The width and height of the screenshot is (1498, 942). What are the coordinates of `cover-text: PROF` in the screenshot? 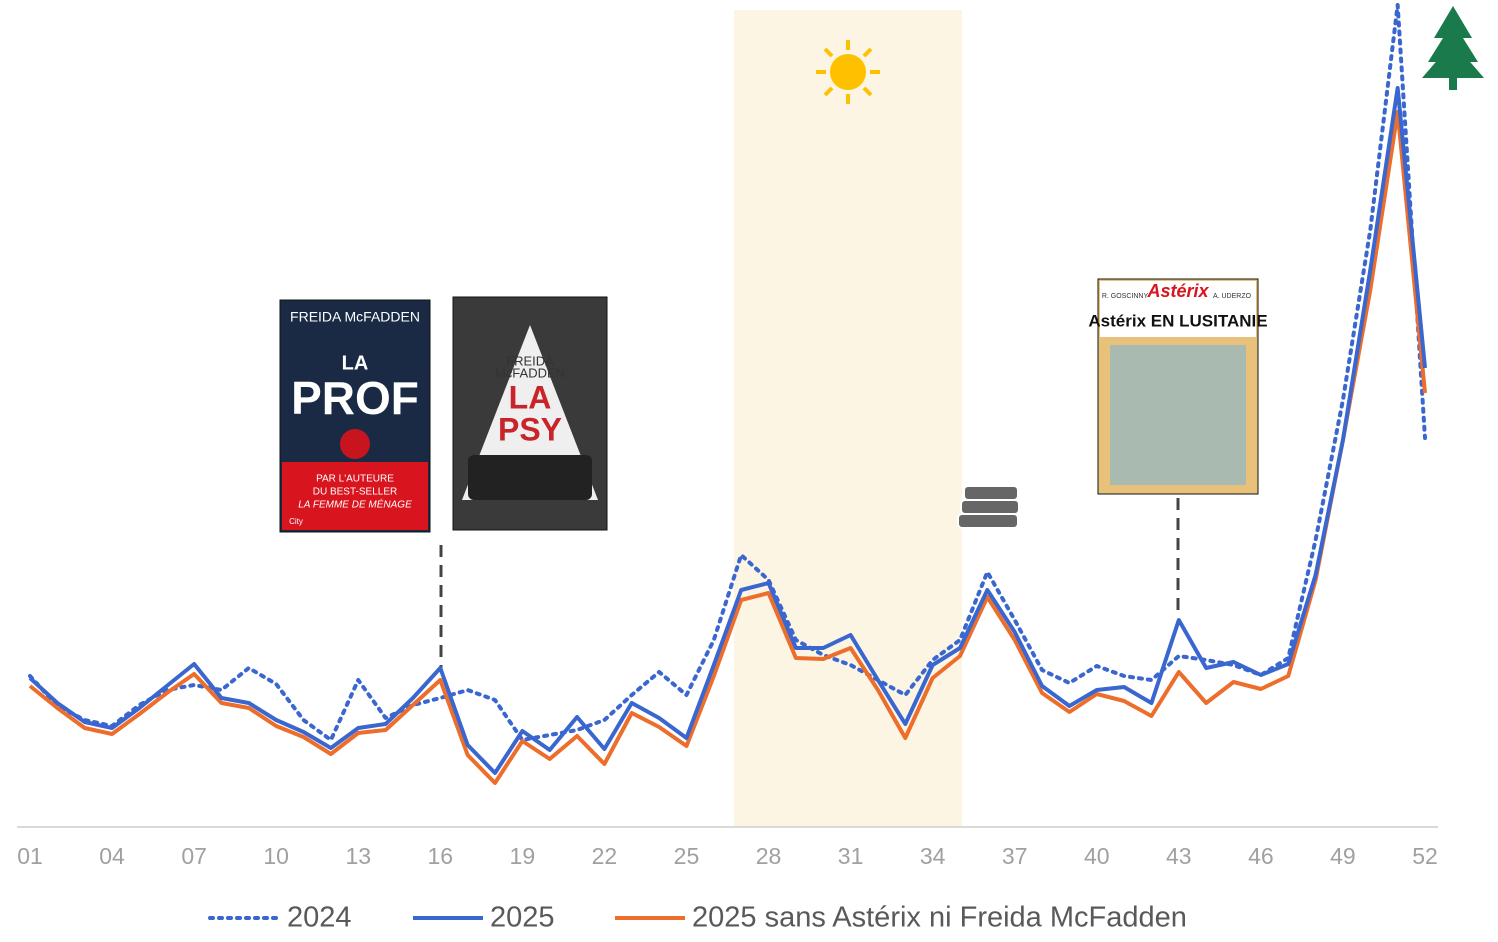 It's located at (355, 398).